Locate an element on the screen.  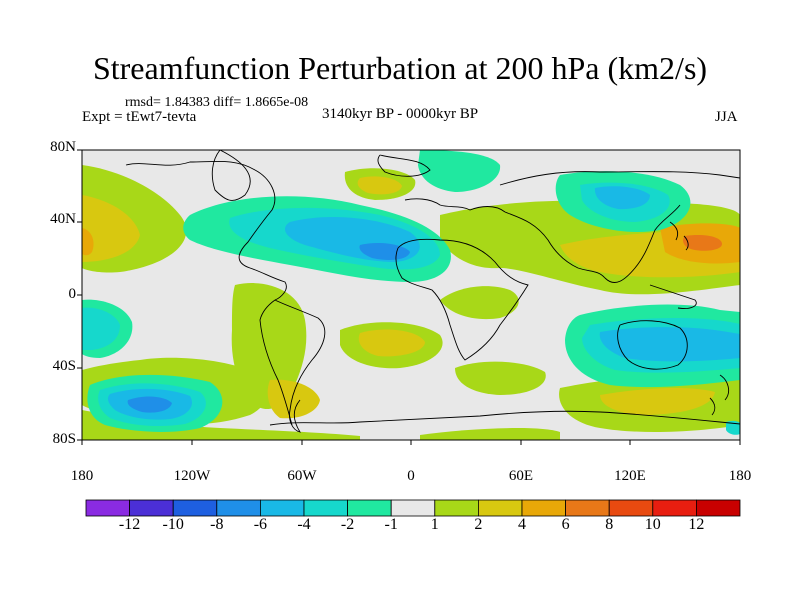
colorbar-label: -10 is located at coordinates (173, 524).